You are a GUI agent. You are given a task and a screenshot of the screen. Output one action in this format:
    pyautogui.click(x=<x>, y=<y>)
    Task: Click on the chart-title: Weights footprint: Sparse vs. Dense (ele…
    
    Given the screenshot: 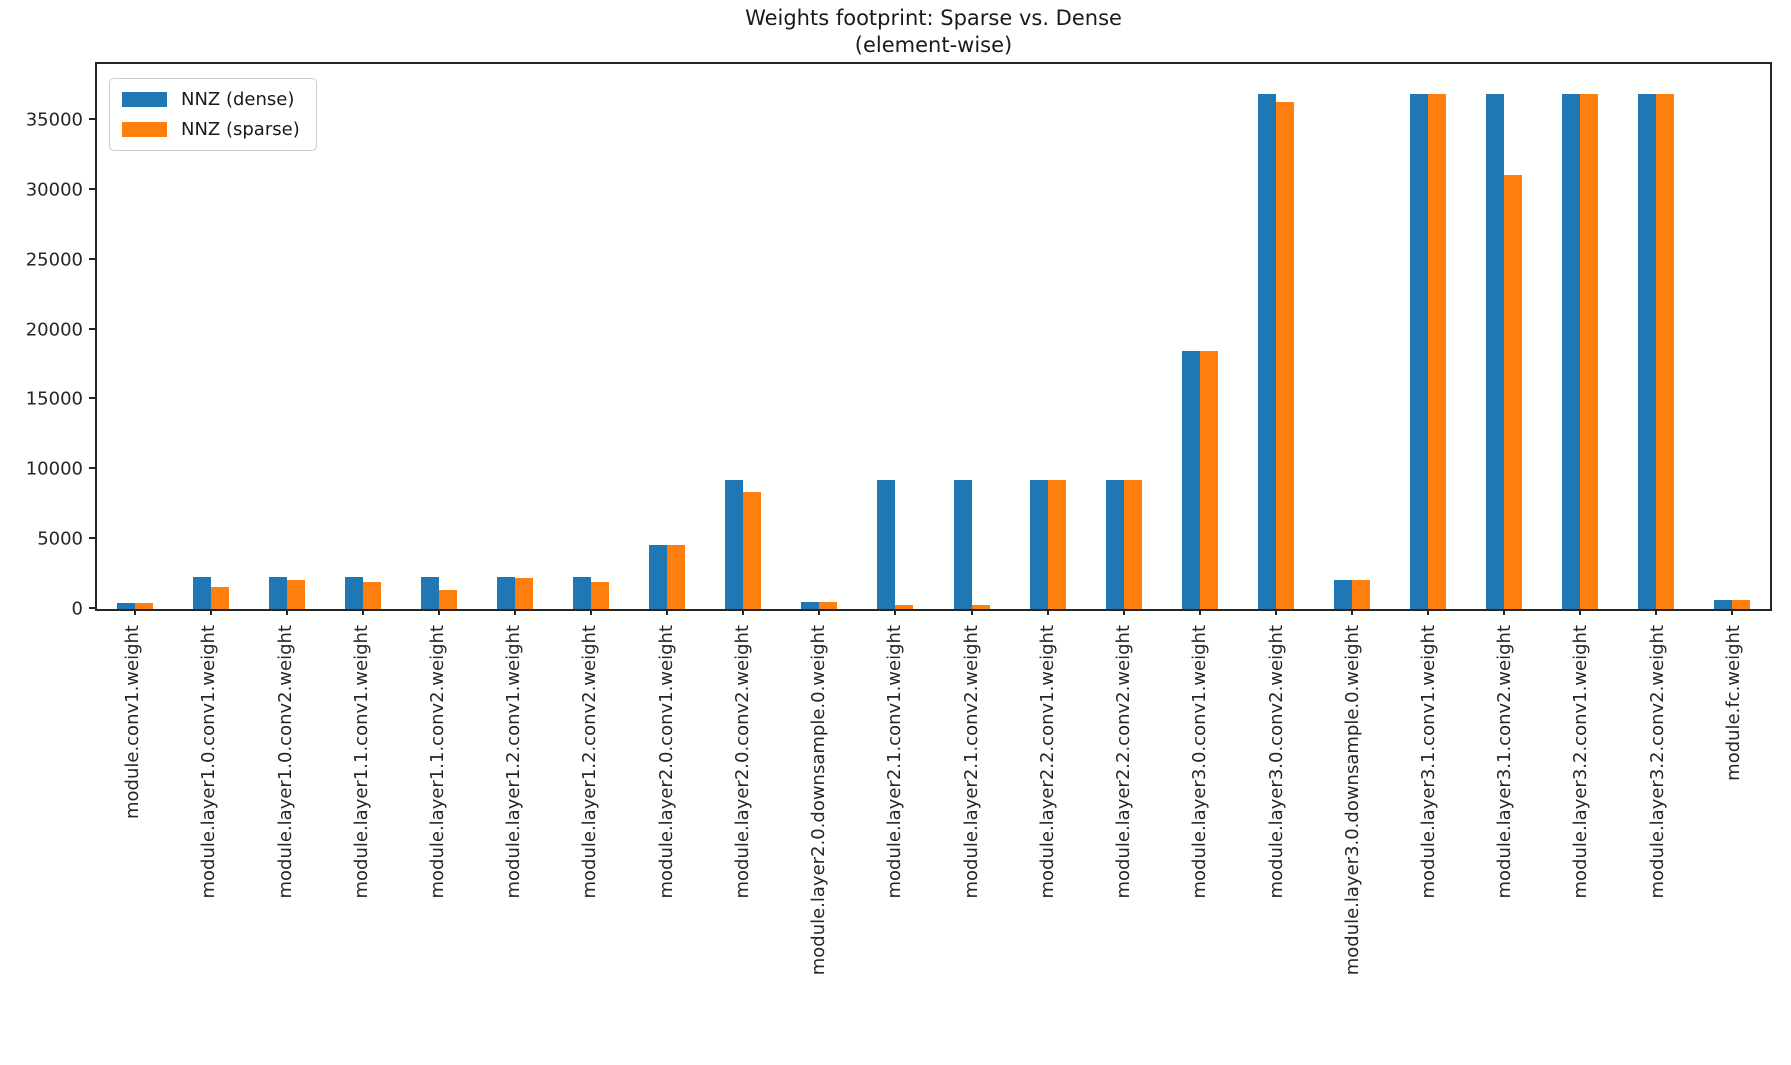 What is the action you would take?
    pyautogui.click(x=933, y=32)
    